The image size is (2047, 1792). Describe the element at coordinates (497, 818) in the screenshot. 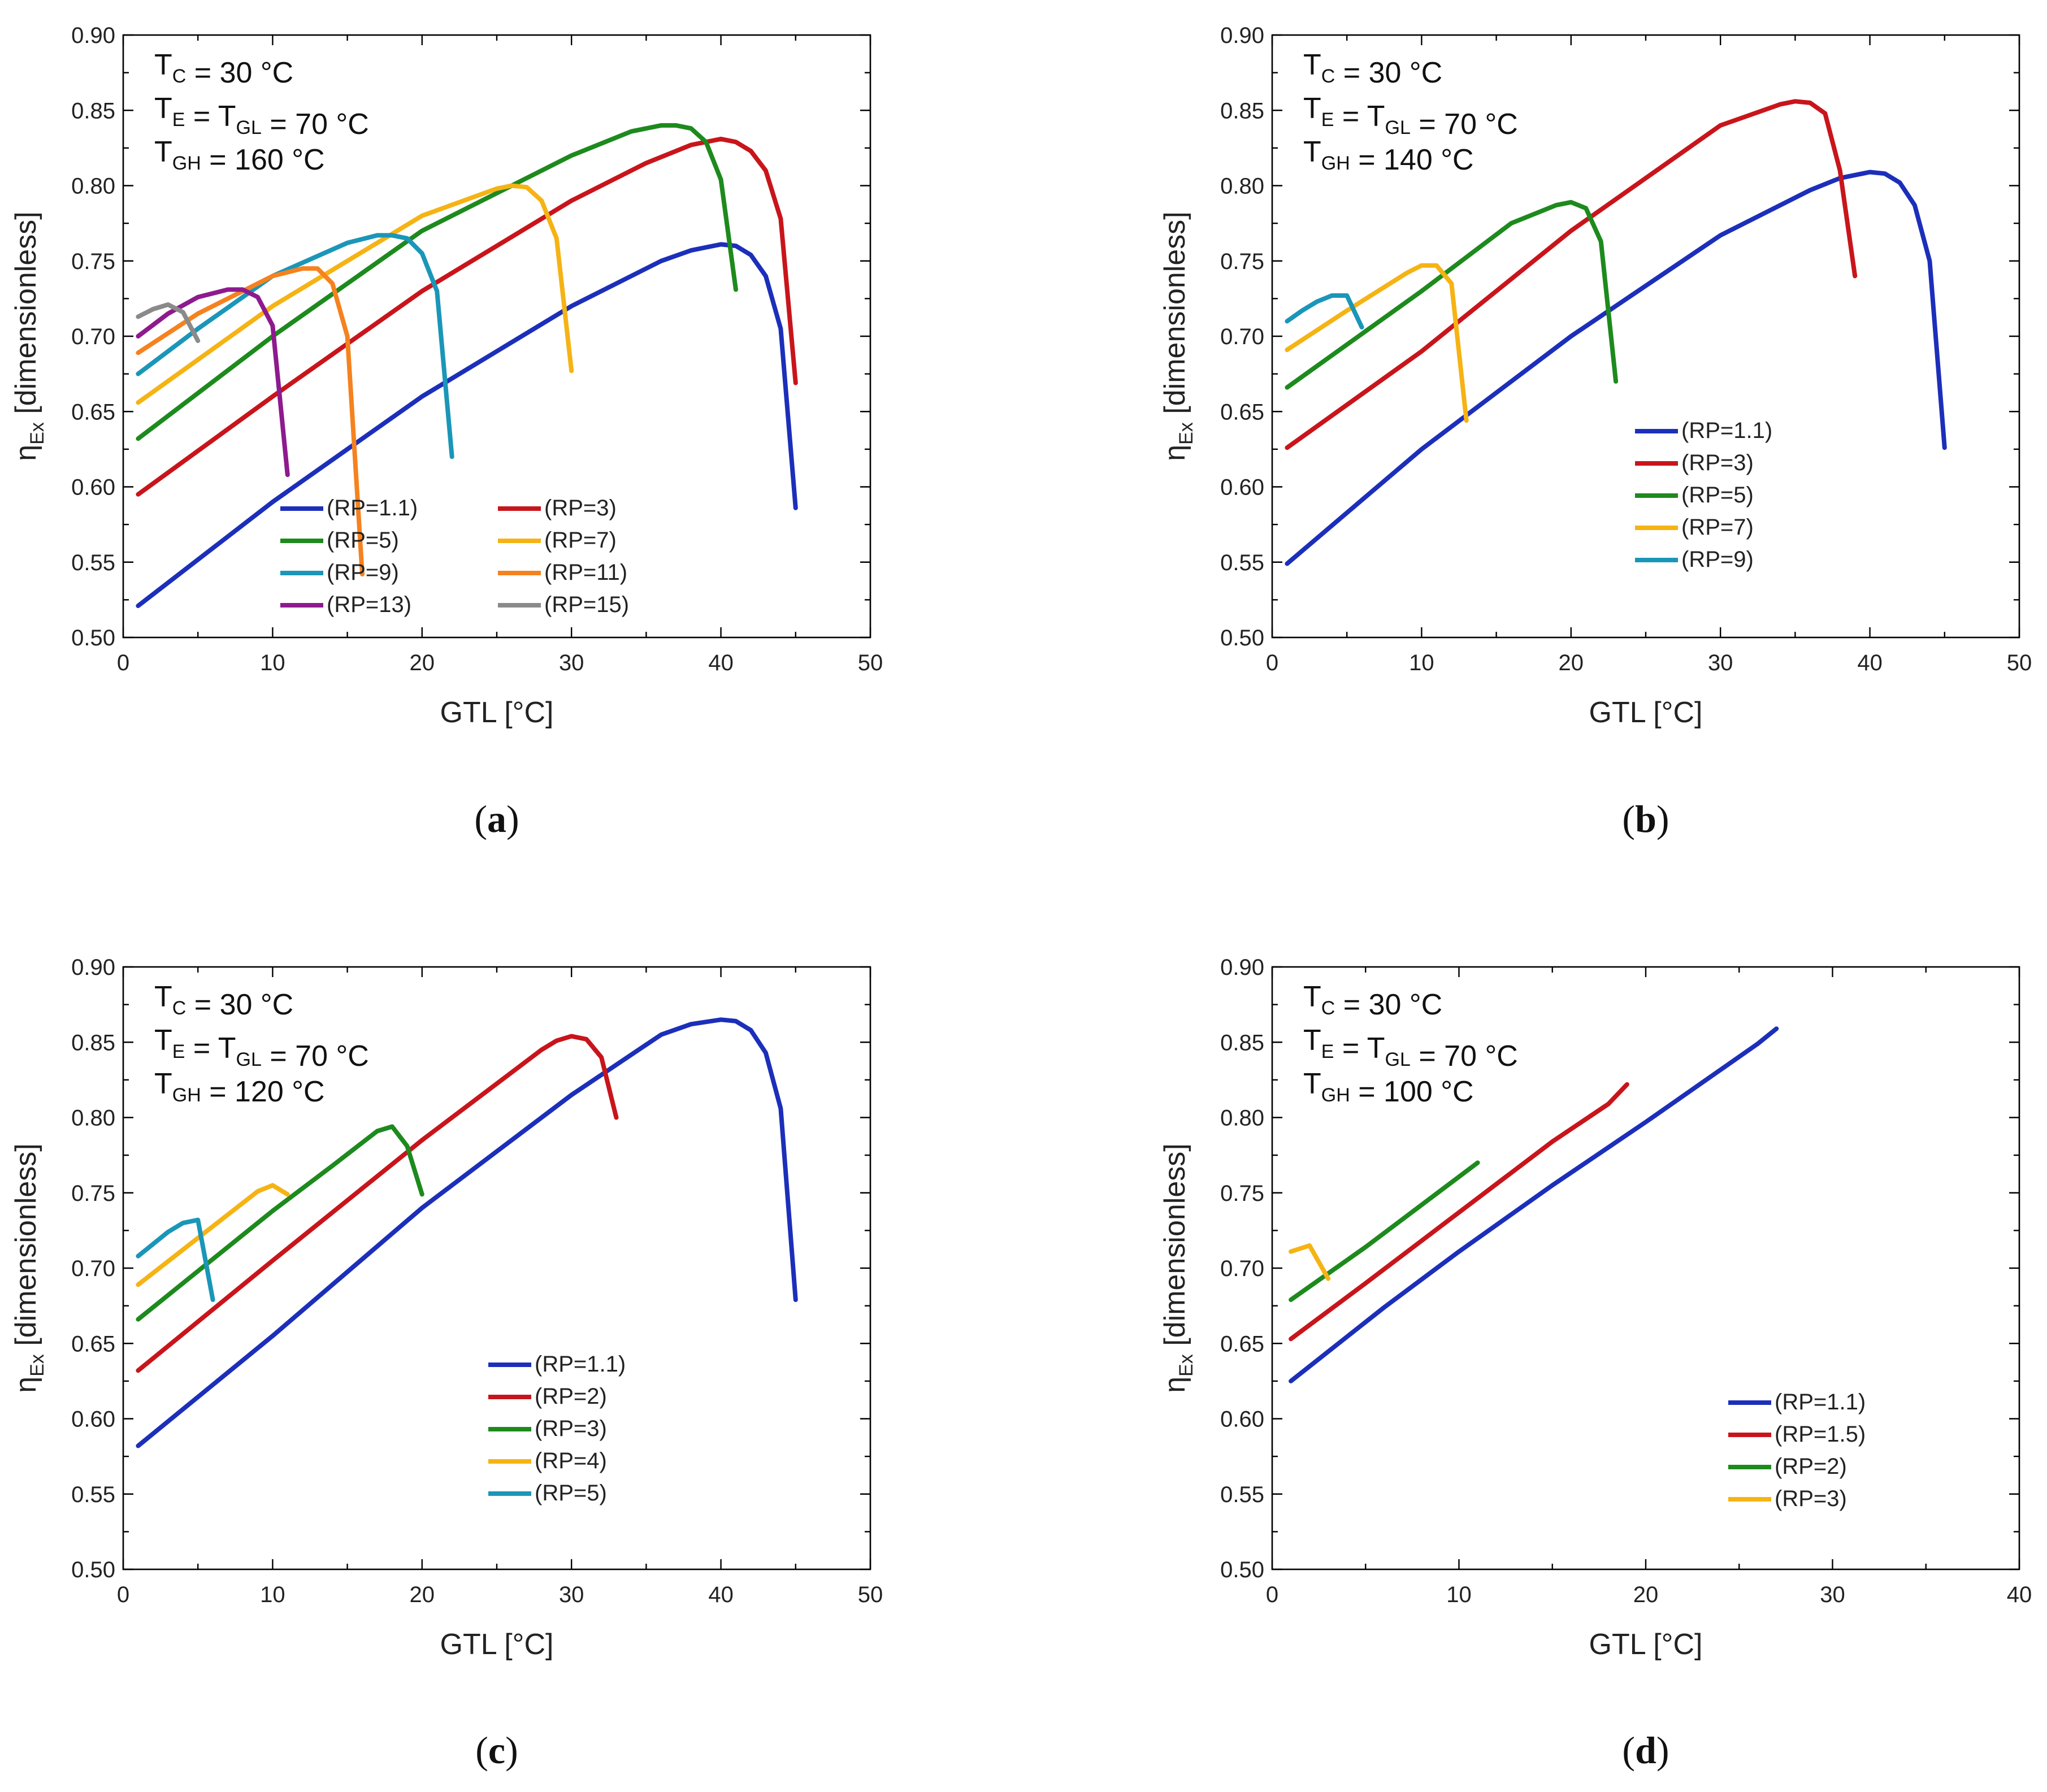

I see `panel-caption: (a)` at that location.